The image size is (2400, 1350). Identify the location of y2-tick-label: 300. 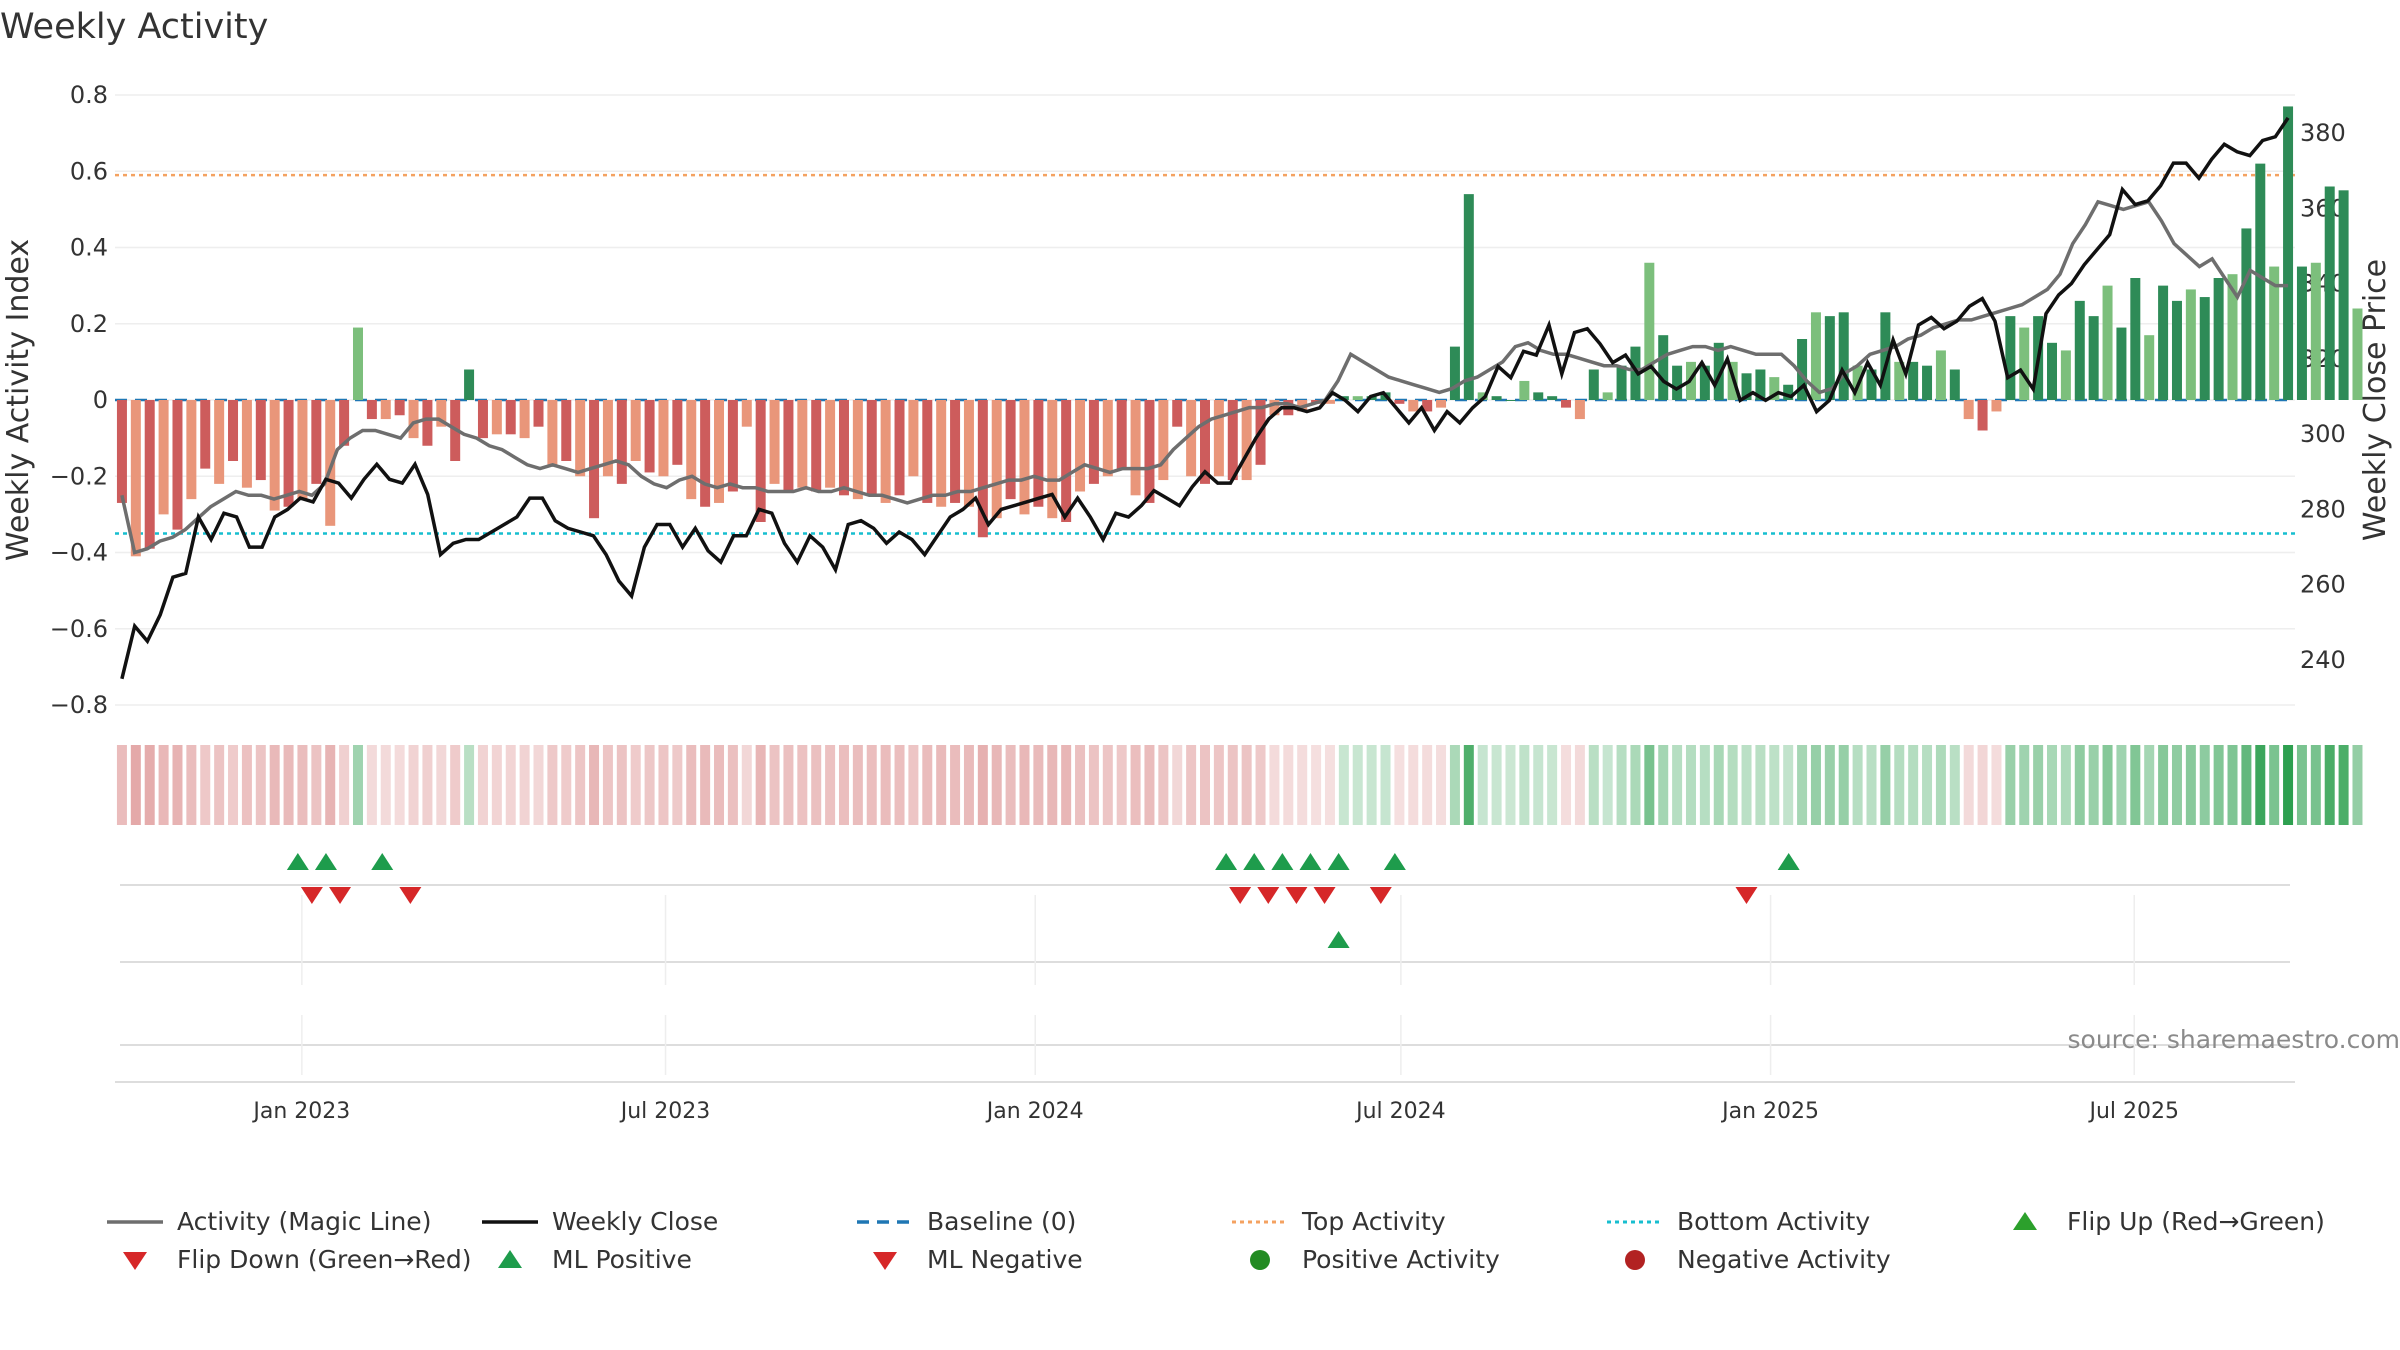
(2323, 434).